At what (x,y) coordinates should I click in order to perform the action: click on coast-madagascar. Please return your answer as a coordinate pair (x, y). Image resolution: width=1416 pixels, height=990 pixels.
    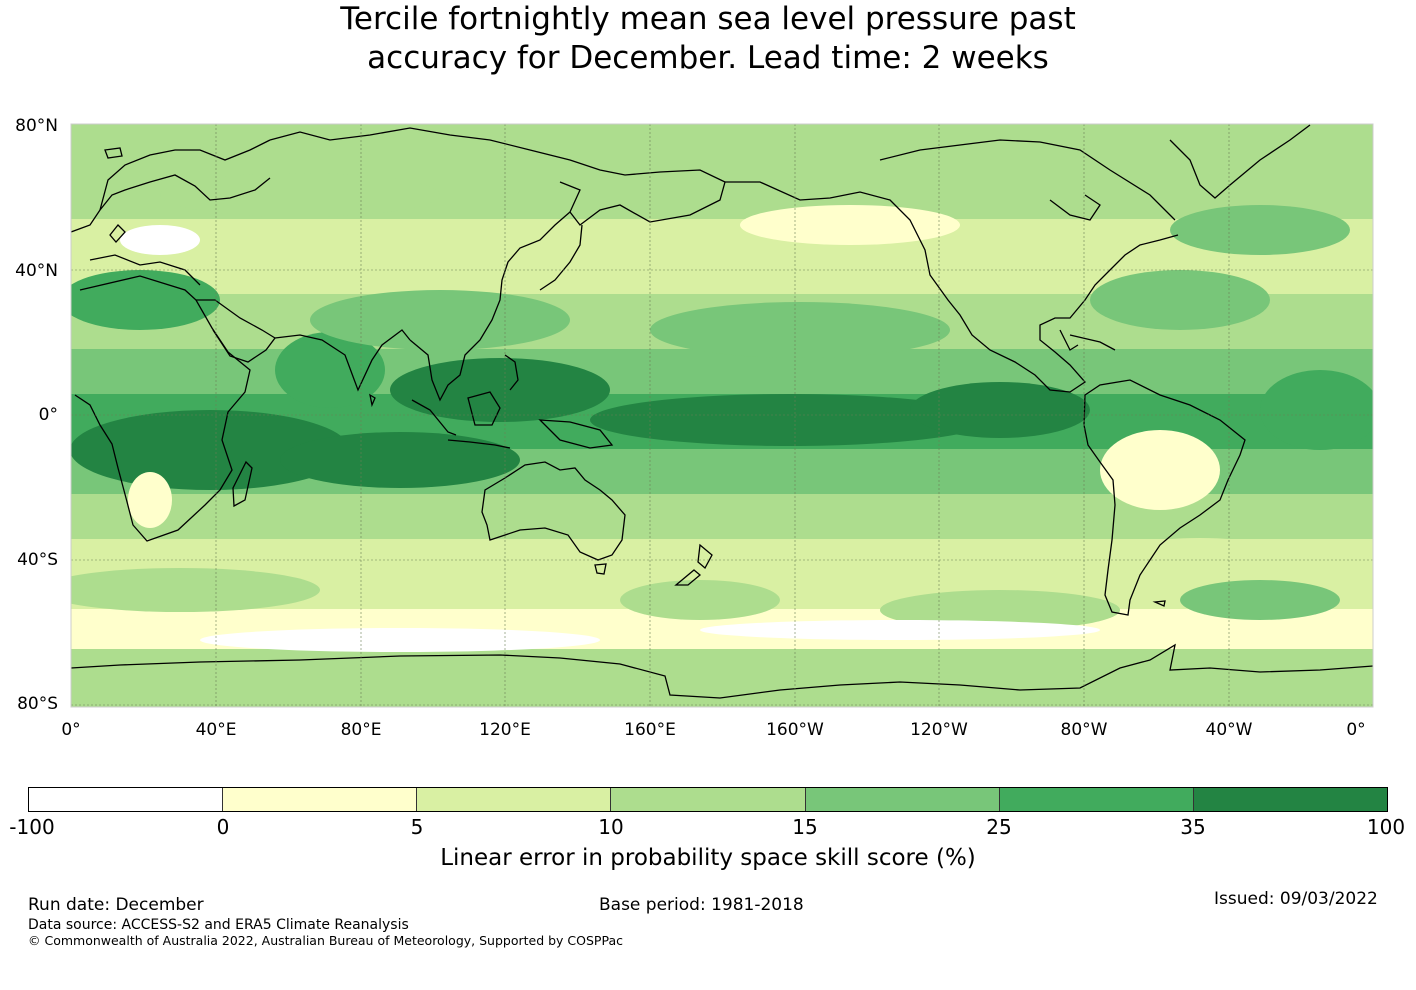
    Looking at the image, I should click on (242, 484).